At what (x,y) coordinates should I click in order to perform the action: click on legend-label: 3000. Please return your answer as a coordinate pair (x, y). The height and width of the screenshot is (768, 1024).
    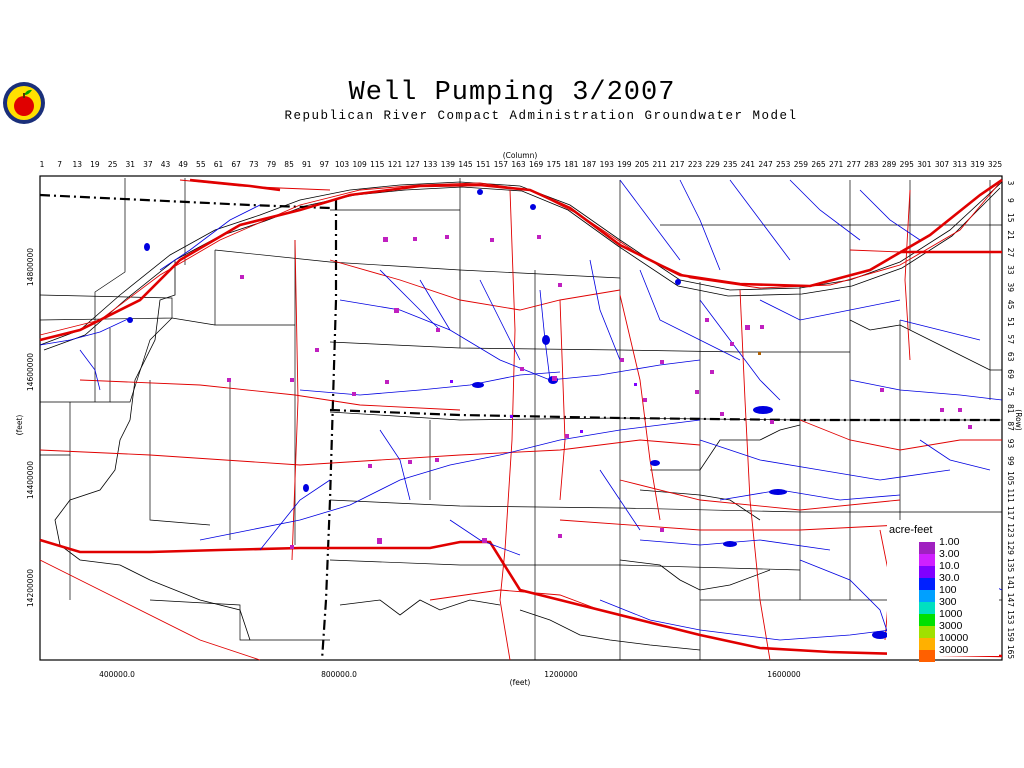
    Looking at the image, I should click on (951, 626).